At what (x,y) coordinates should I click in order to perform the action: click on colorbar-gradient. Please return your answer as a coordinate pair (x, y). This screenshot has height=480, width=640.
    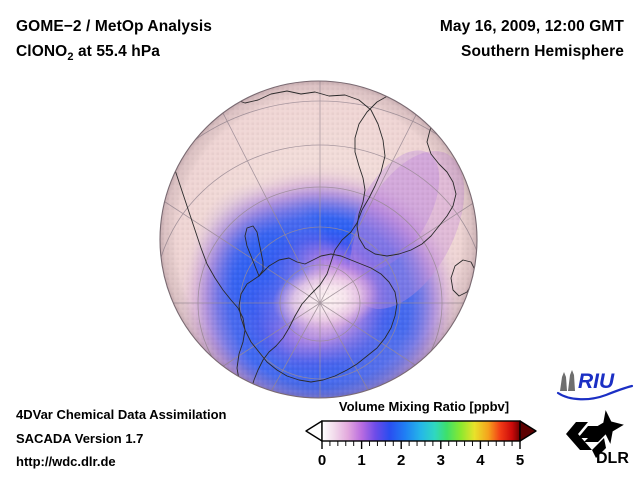
    Looking at the image, I should click on (421, 431).